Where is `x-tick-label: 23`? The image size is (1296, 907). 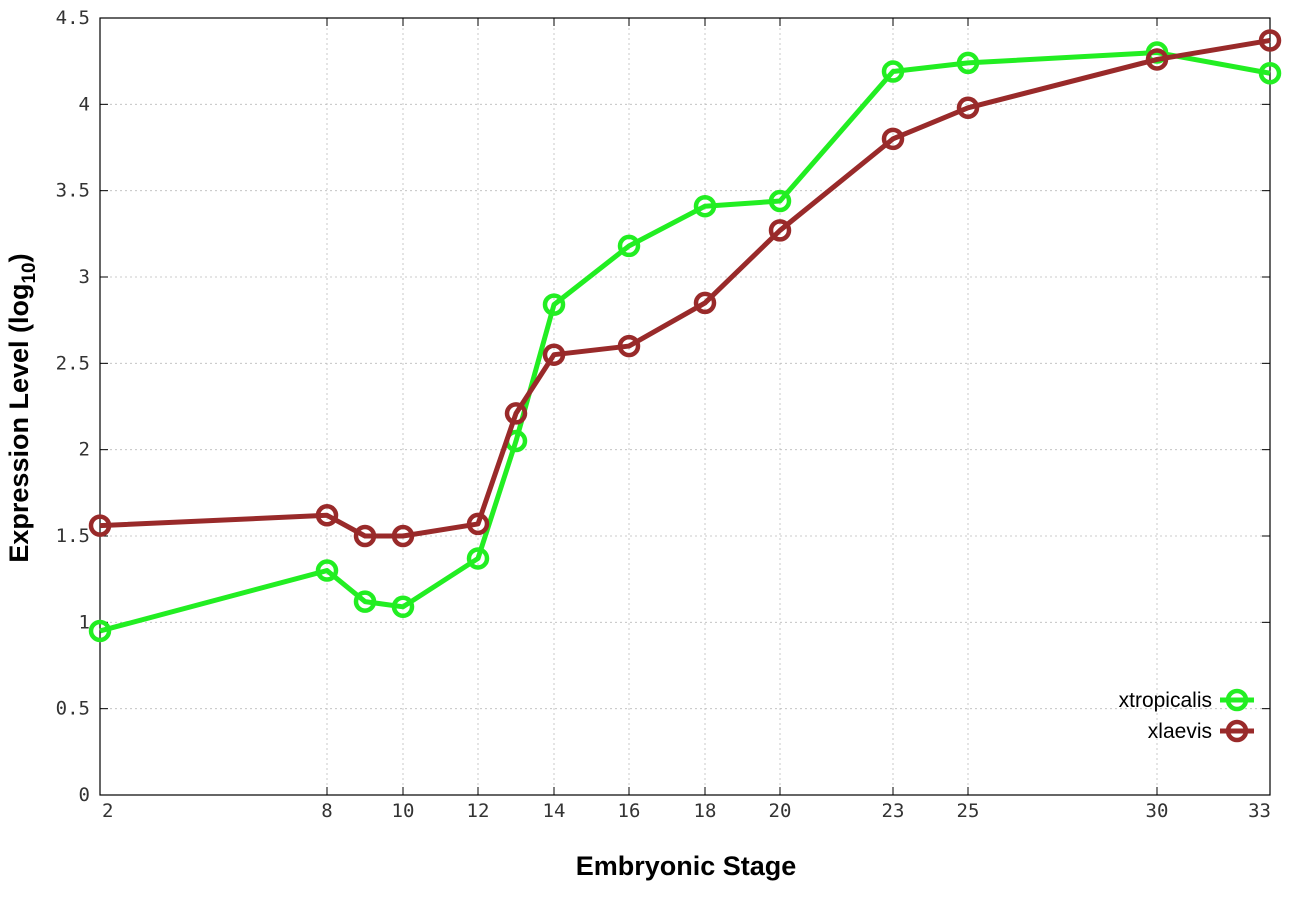 x-tick-label: 23 is located at coordinates (893, 811).